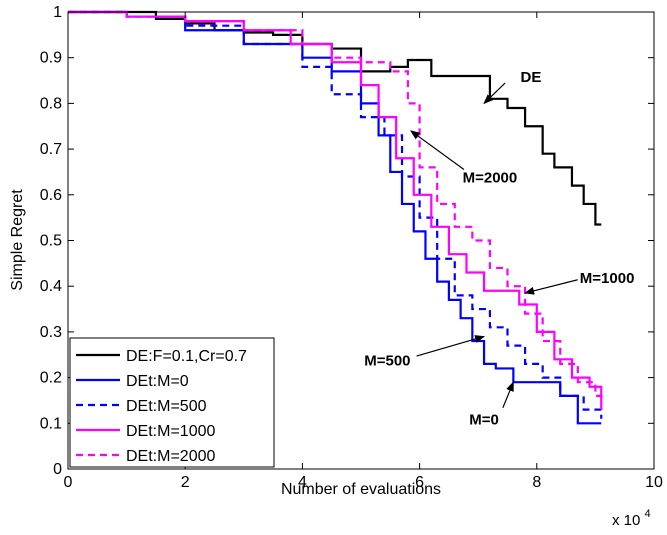 The image size is (667, 535). I want to click on x-tick-label: 10, so click(654, 482).